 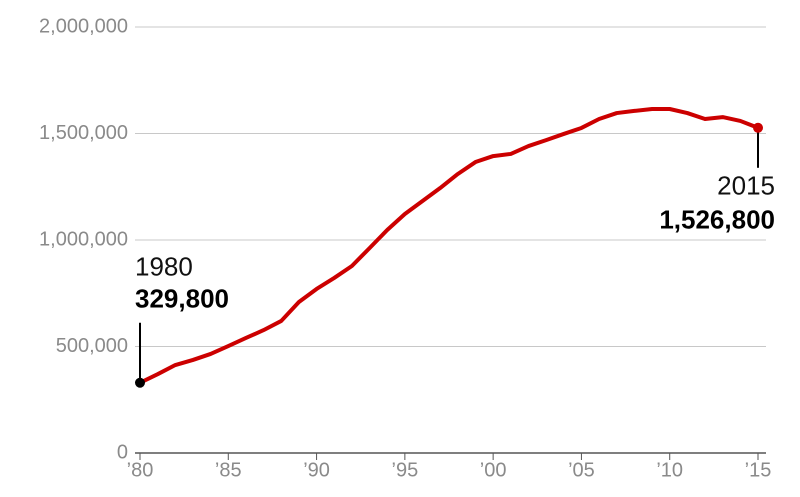 What do you see at coordinates (83, 26) in the screenshot?
I see `y-tick-label: 2,000,000` at bounding box center [83, 26].